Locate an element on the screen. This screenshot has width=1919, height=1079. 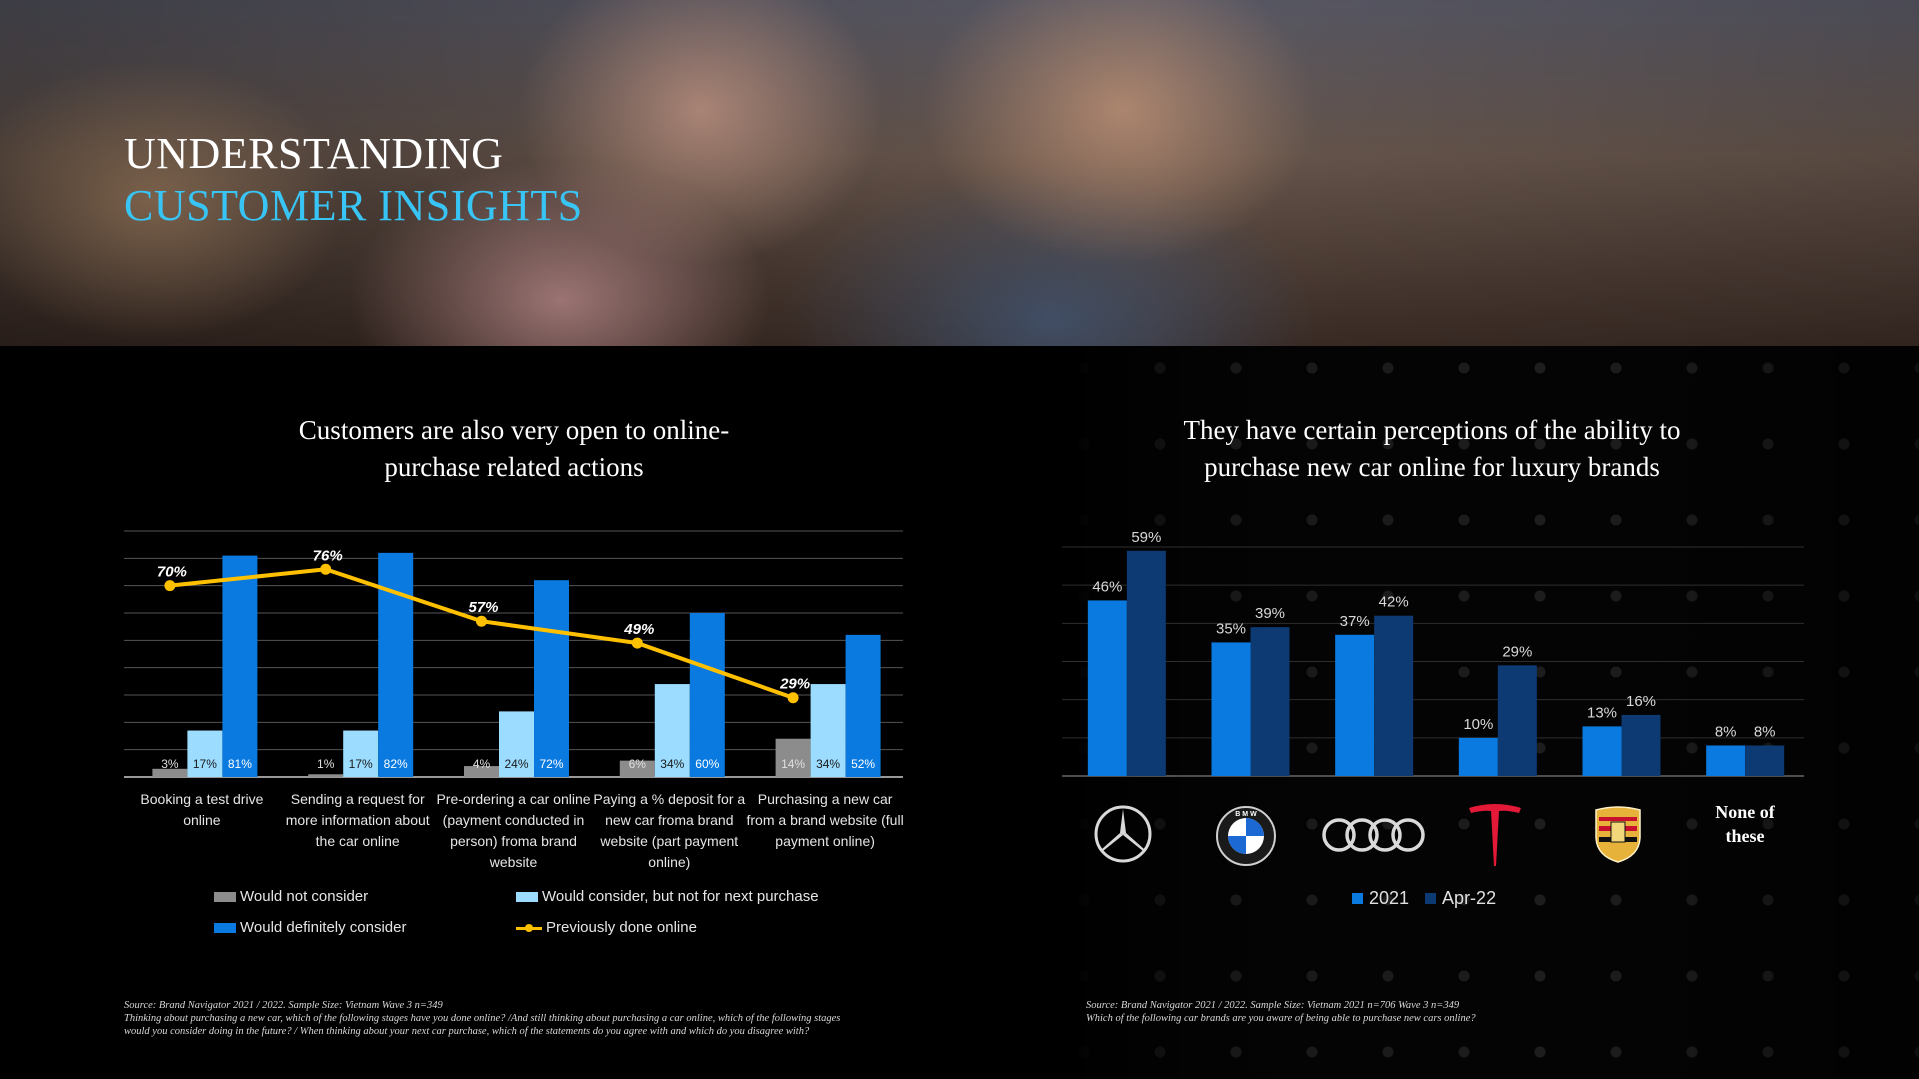
data-label: 10% is located at coordinates (1478, 724).